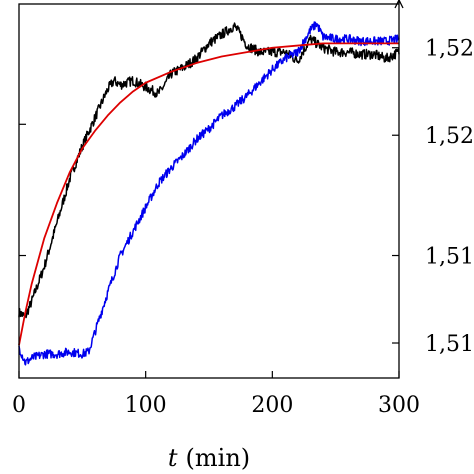 The width and height of the screenshot is (474, 474). What do you see at coordinates (19, 405) in the screenshot?
I see `x-tick-label: 0` at bounding box center [19, 405].